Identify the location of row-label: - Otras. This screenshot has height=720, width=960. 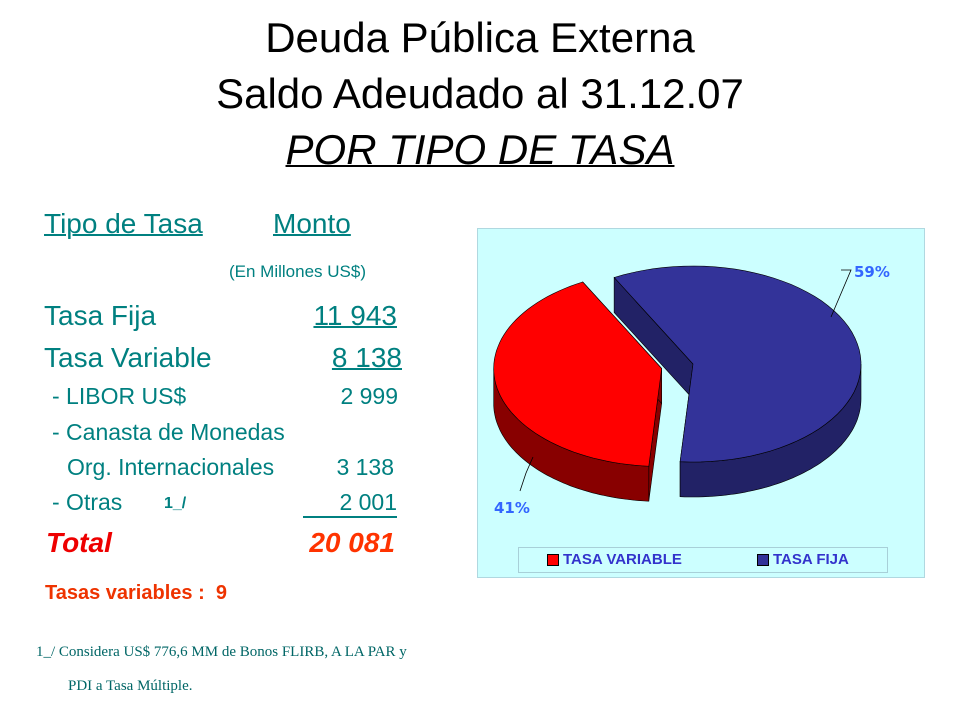
(87, 502).